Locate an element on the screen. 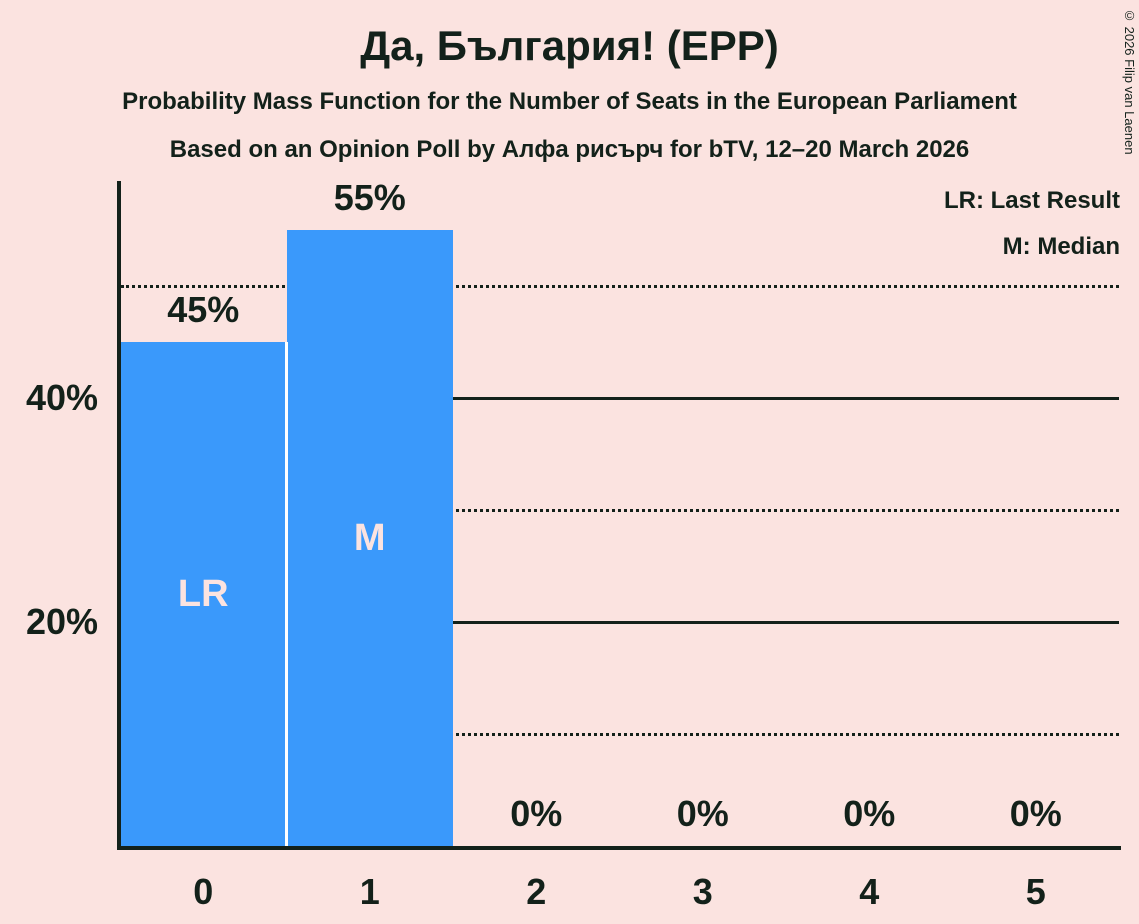  y-tick-label-40pct: 40% is located at coordinates (61, 397).